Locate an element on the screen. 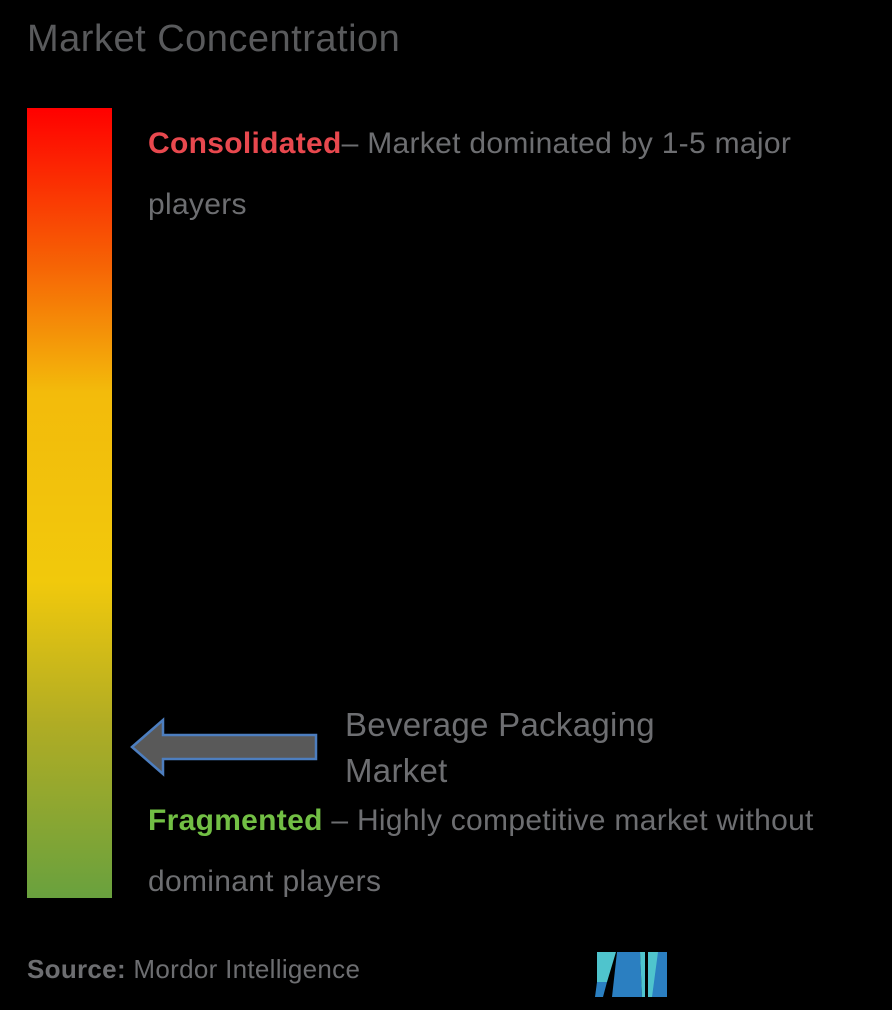 The image size is (892, 1010). fragmented-label: Fragmented is located at coordinates (235, 820).